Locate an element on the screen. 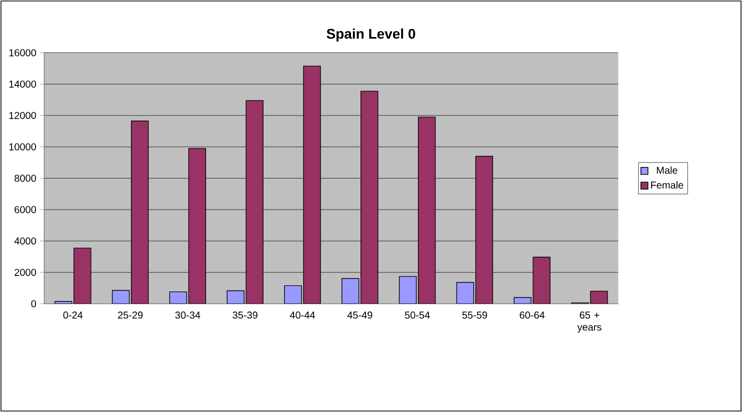 Image resolution: width=742 pixels, height=412 pixels. legend-label: Female is located at coordinates (667, 185).